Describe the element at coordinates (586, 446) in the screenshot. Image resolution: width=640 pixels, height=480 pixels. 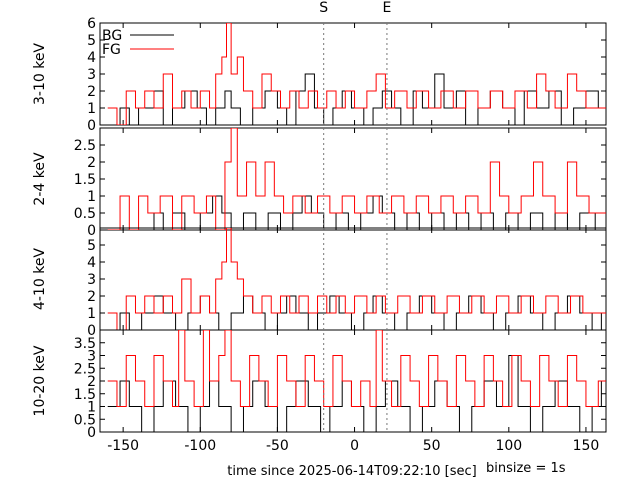
I see `x-tick-label: 150` at that location.